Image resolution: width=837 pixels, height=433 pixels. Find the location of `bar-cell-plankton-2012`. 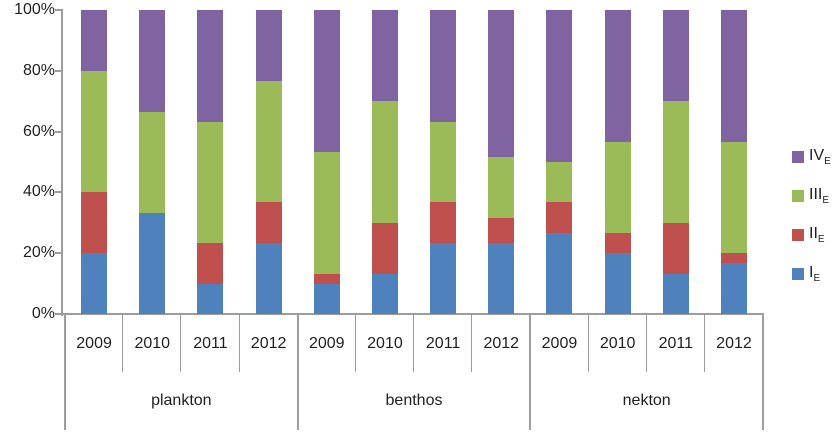

bar-cell-plankton-2012 is located at coordinates (269, 162).